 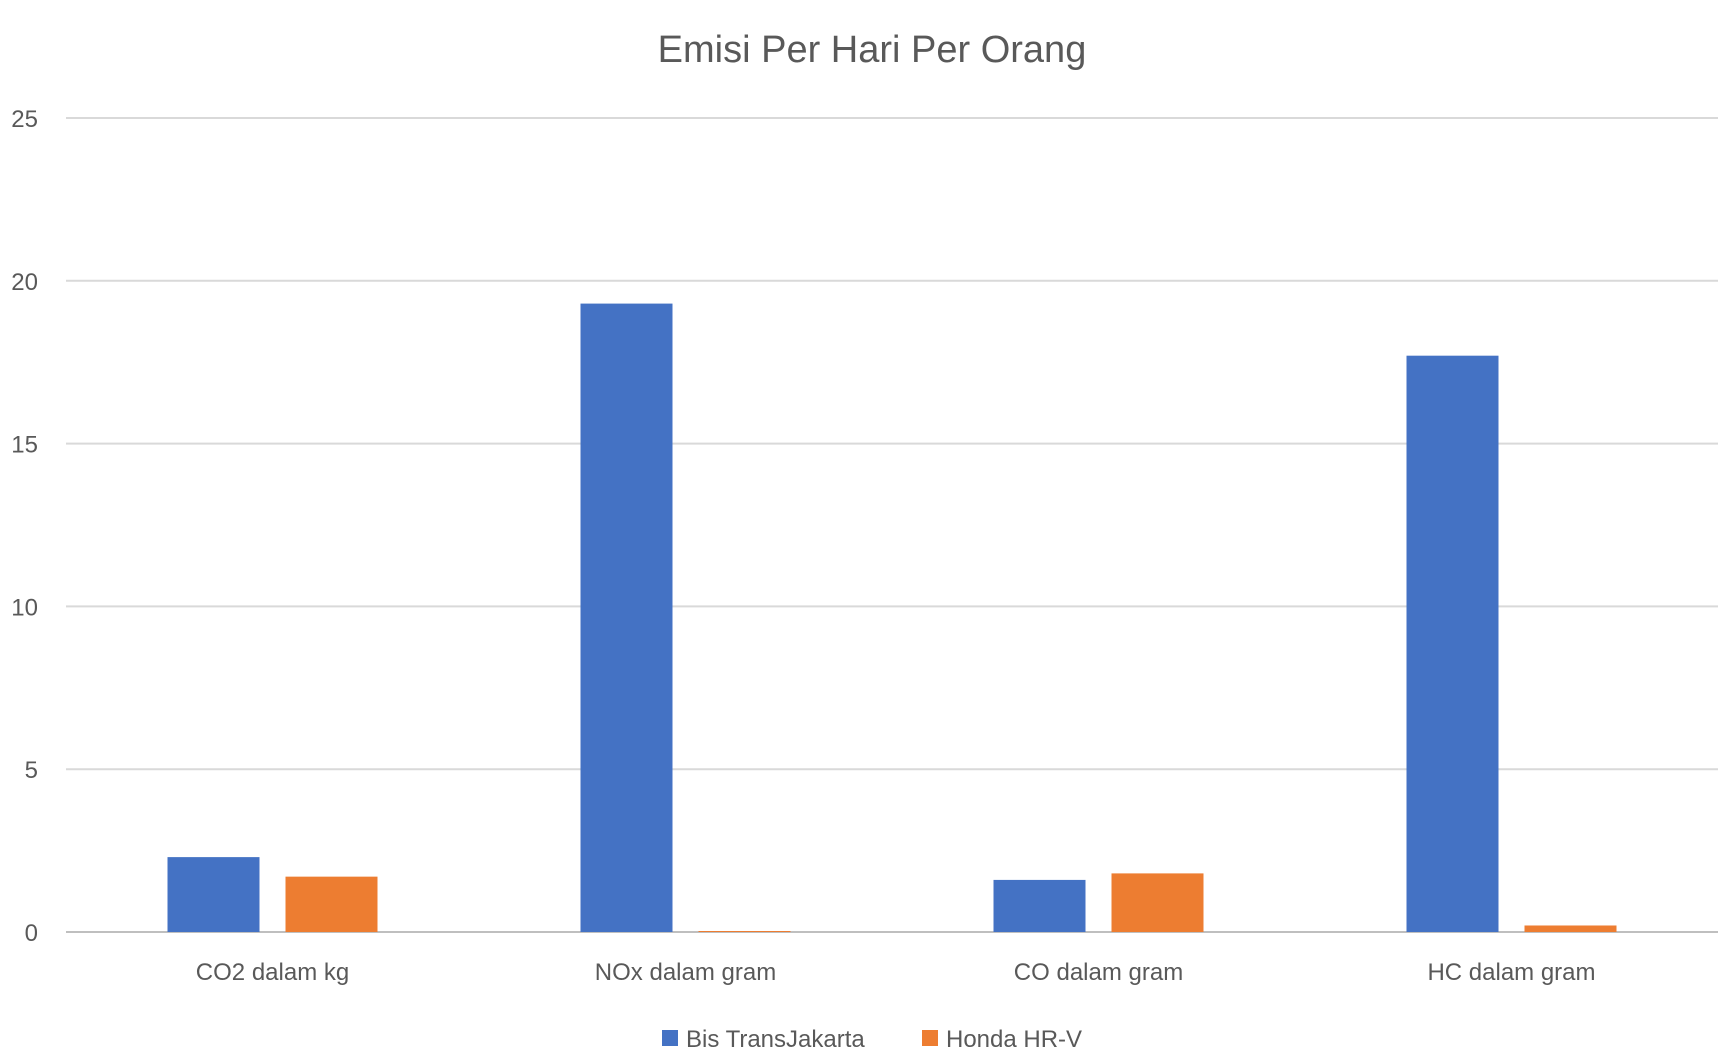 What do you see at coordinates (1098, 972) in the screenshot?
I see `x-category-label: CO dalam gram` at bounding box center [1098, 972].